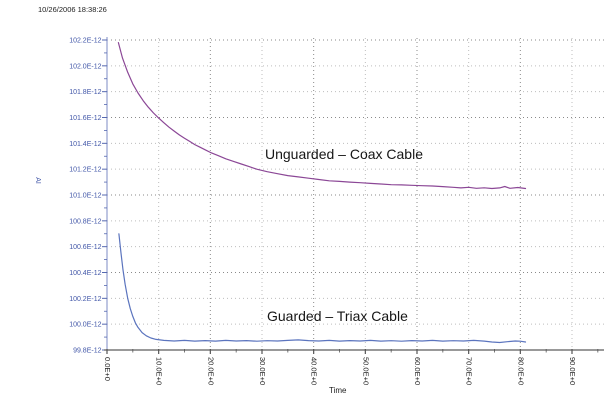 The width and height of the screenshot is (616, 412). What do you see at coordinates (417, 371) in the screenshot?
I see `x-tick-label: 60.0E+0` at bounding box center [417, 371].